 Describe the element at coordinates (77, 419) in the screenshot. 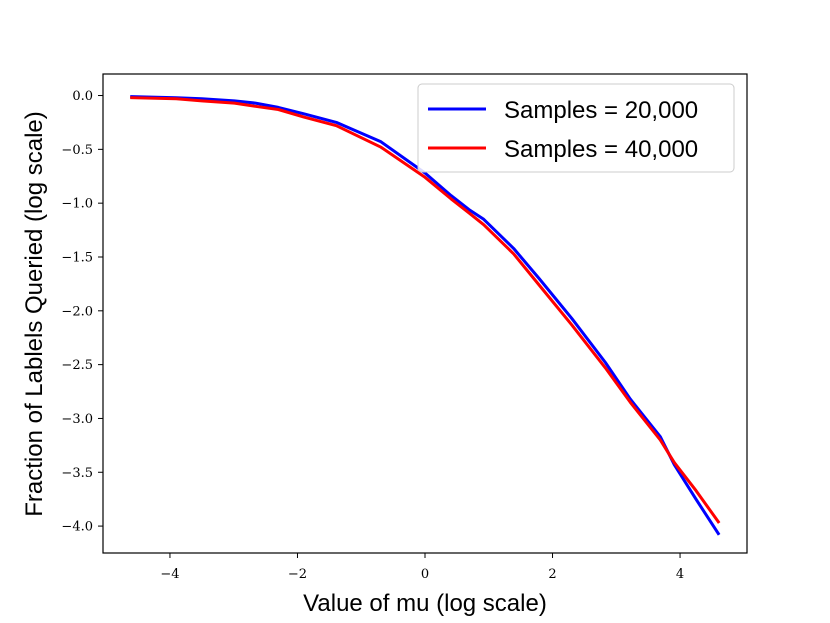

I see `y-tick-label: −3.0` at that location.